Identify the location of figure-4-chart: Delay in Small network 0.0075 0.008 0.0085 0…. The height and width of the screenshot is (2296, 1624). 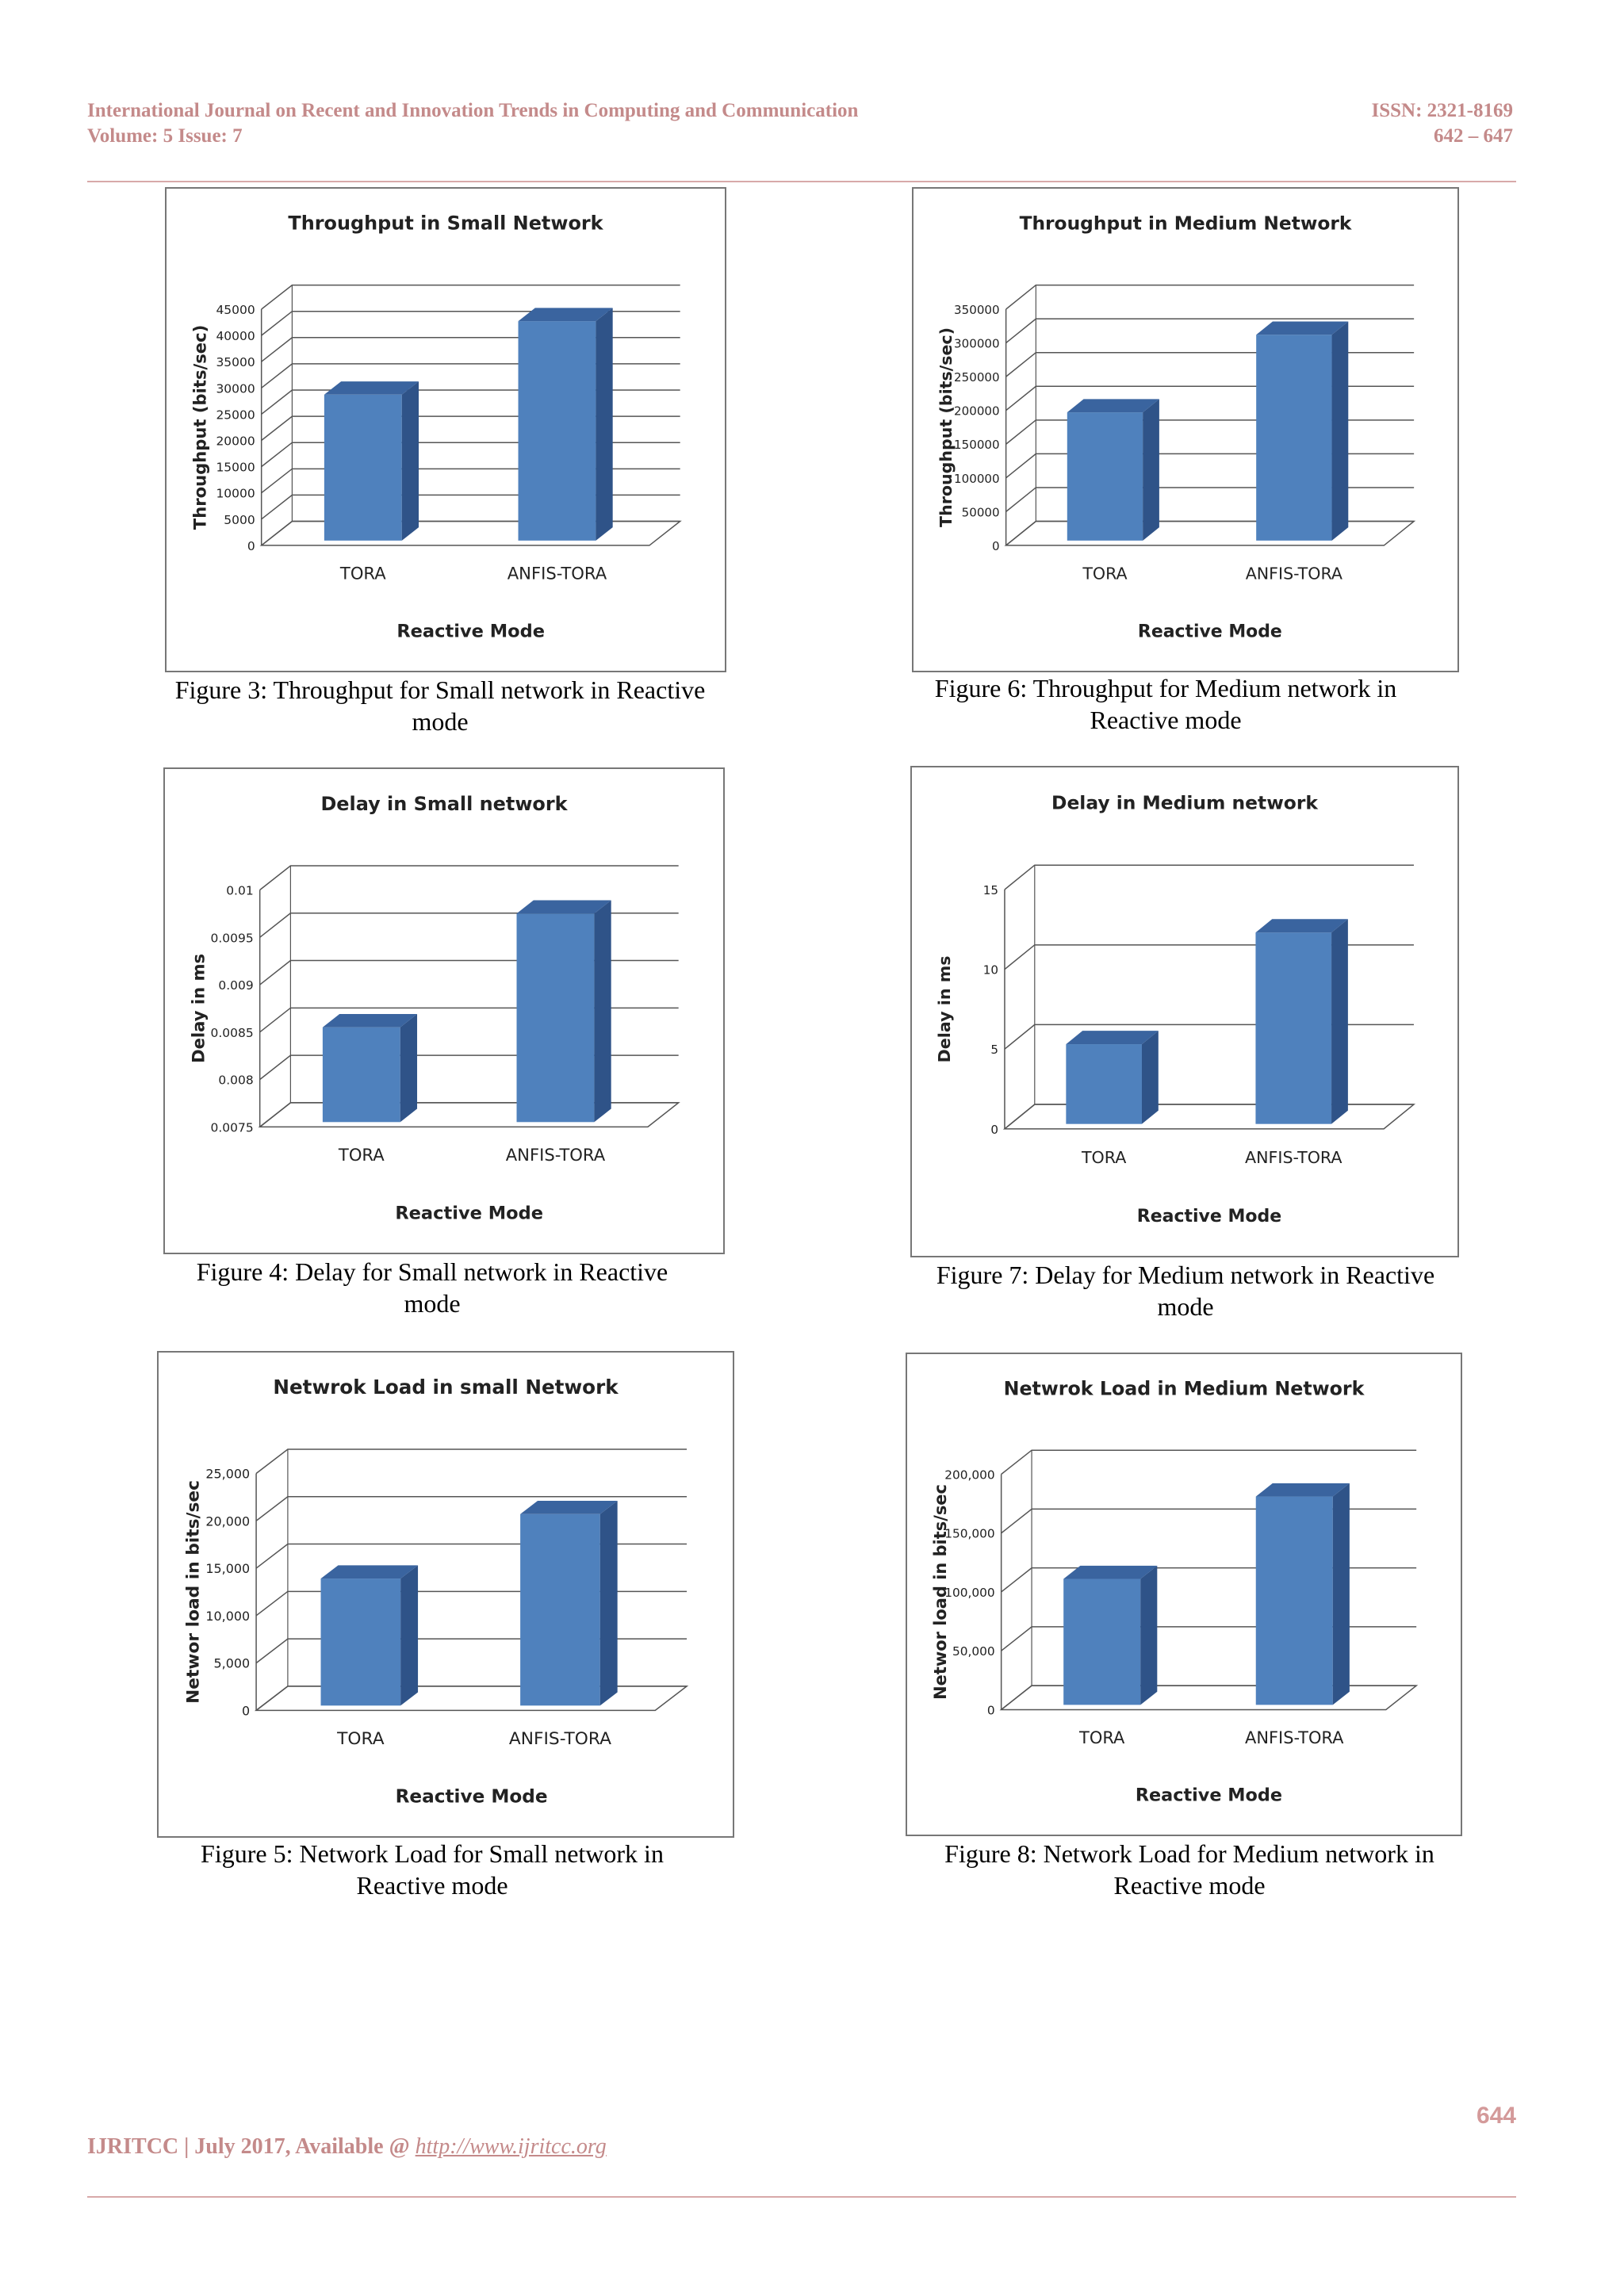
(444, 1010).